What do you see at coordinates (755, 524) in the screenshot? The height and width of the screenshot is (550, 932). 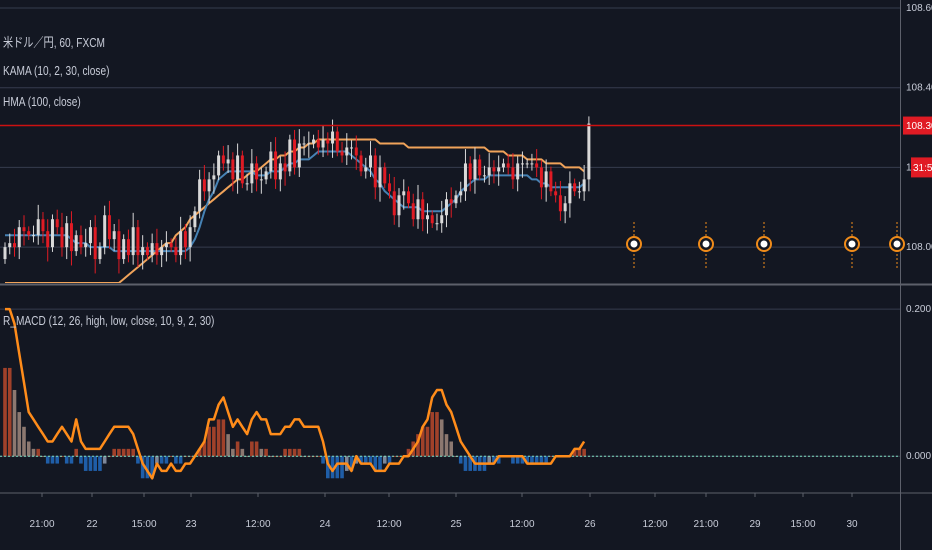 I see `time-tick-label: 29` at bounding box center [755, 524].